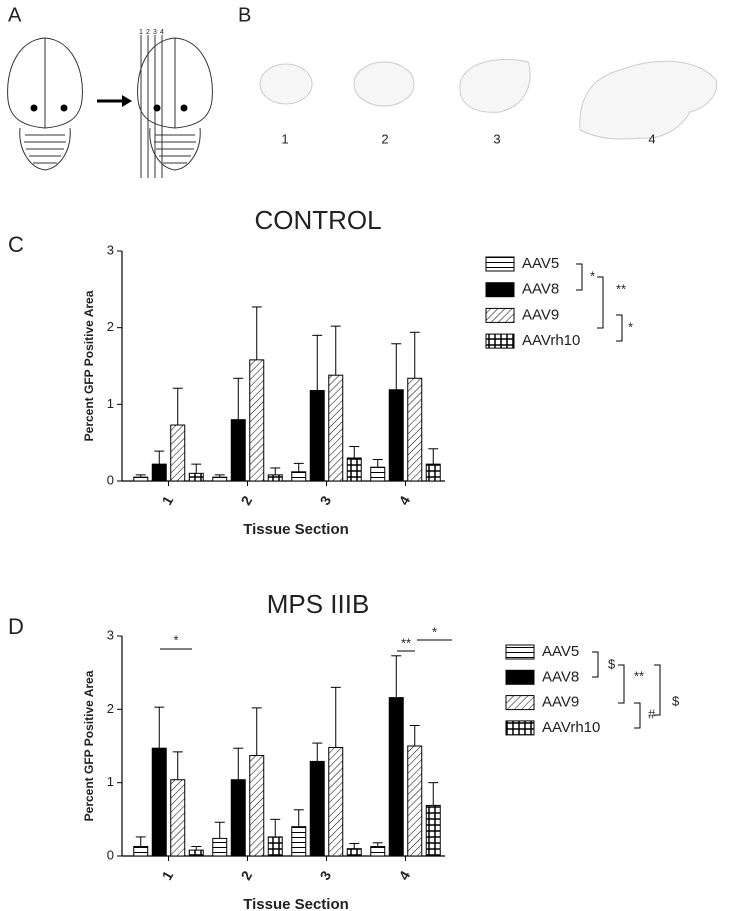  Describe the element at coordinates (318, 604) in the screenshot. I see `chart-title: MPS IIIB` at that location.